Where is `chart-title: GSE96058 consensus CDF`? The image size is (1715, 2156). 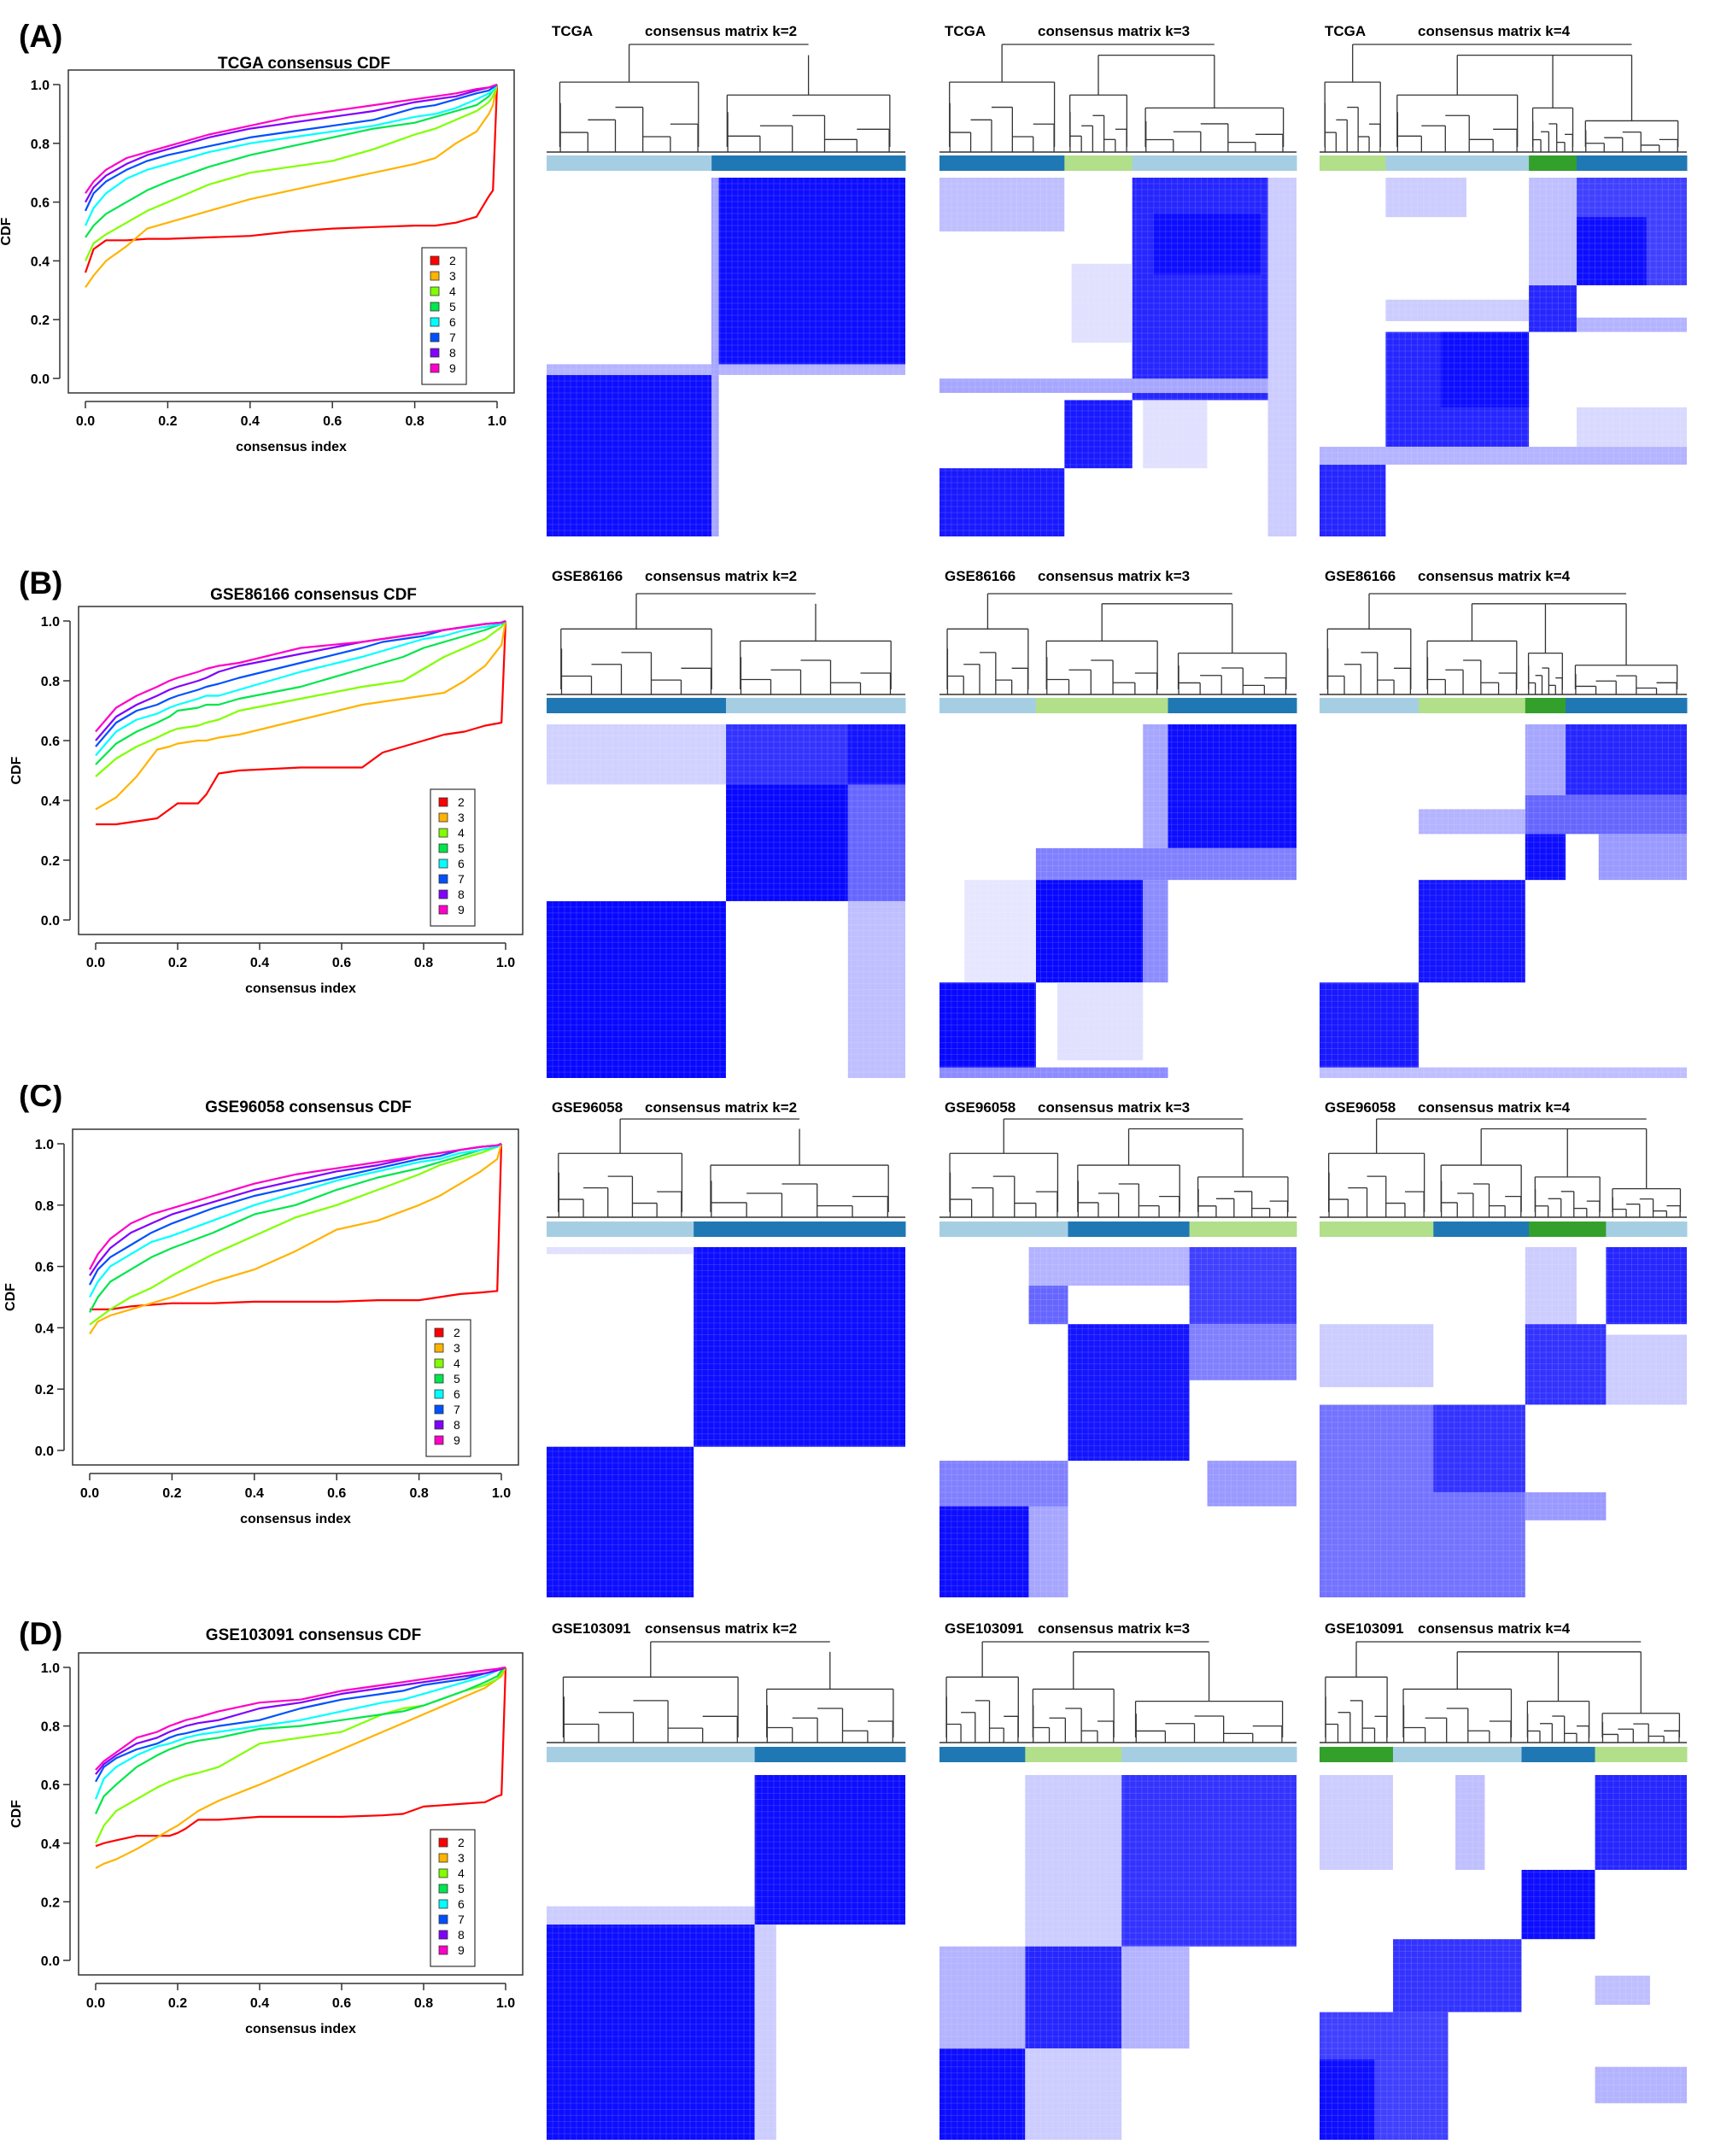
chart-title: GSE96058 consensus CDF is located at coordinates (309, 1107).